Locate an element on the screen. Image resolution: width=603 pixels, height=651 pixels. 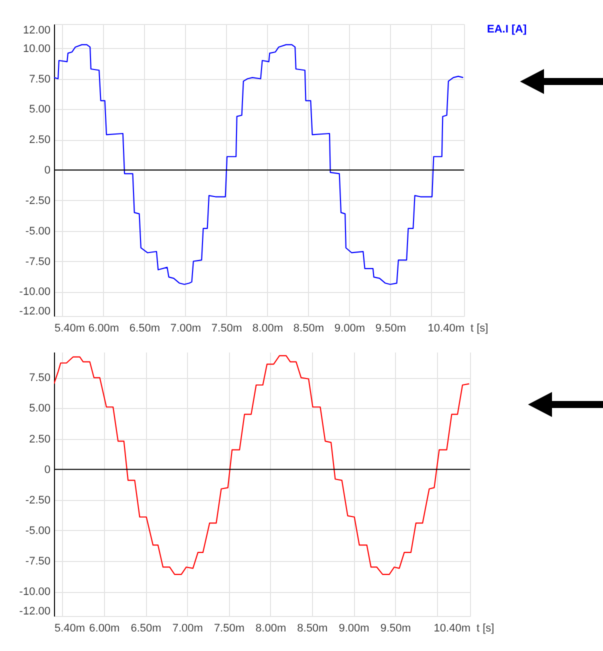
y-tick-label: 12.00 is located at coordinates (36, 30).